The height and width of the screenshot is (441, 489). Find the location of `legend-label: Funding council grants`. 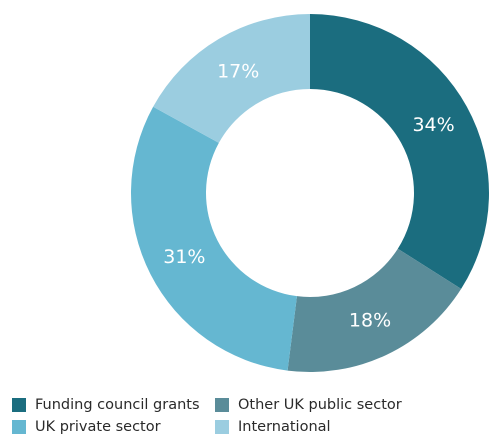

legend-label: Funding council grants is located at coordinates (117, 405).